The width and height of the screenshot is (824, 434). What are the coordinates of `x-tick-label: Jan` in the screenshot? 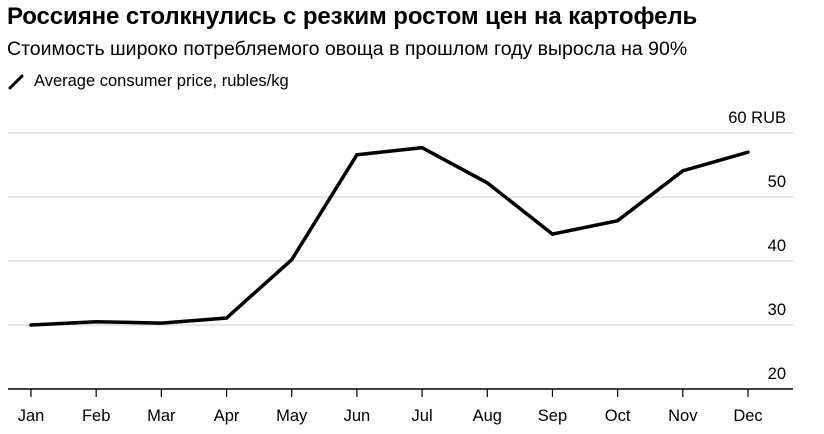 It's located at (31, 416).